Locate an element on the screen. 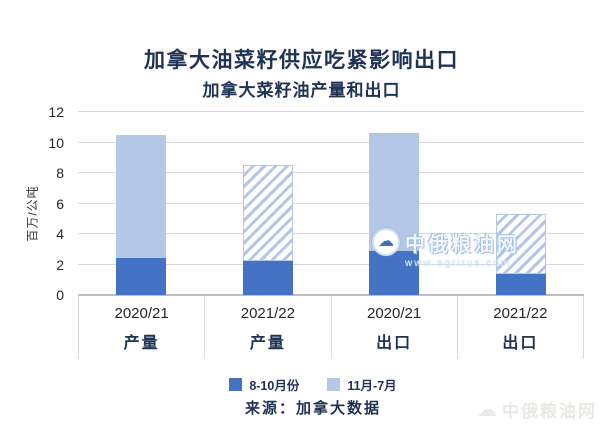 This screenshot has width=603, height=436. bar-segment-8-10月份-2020/21-产量 is located at coordinates (141, 276).